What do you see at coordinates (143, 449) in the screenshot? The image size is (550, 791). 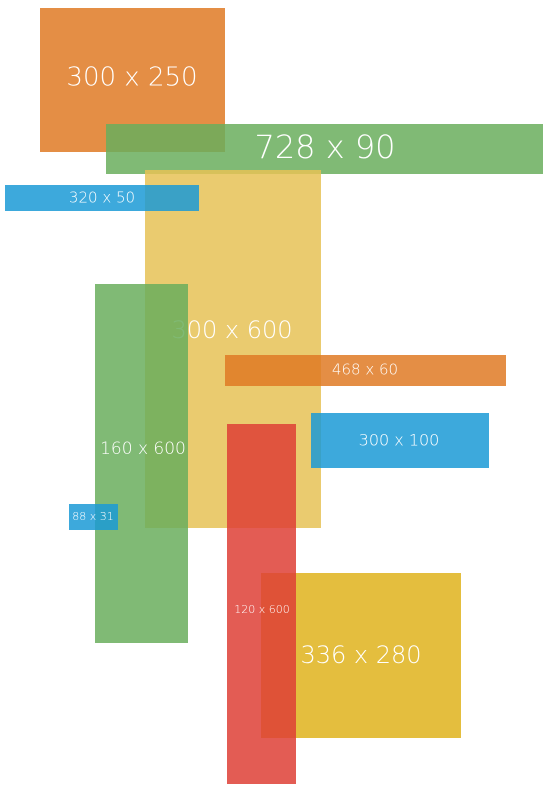 I see `box-label: 160 x 600` at bounding box center [143, 449].